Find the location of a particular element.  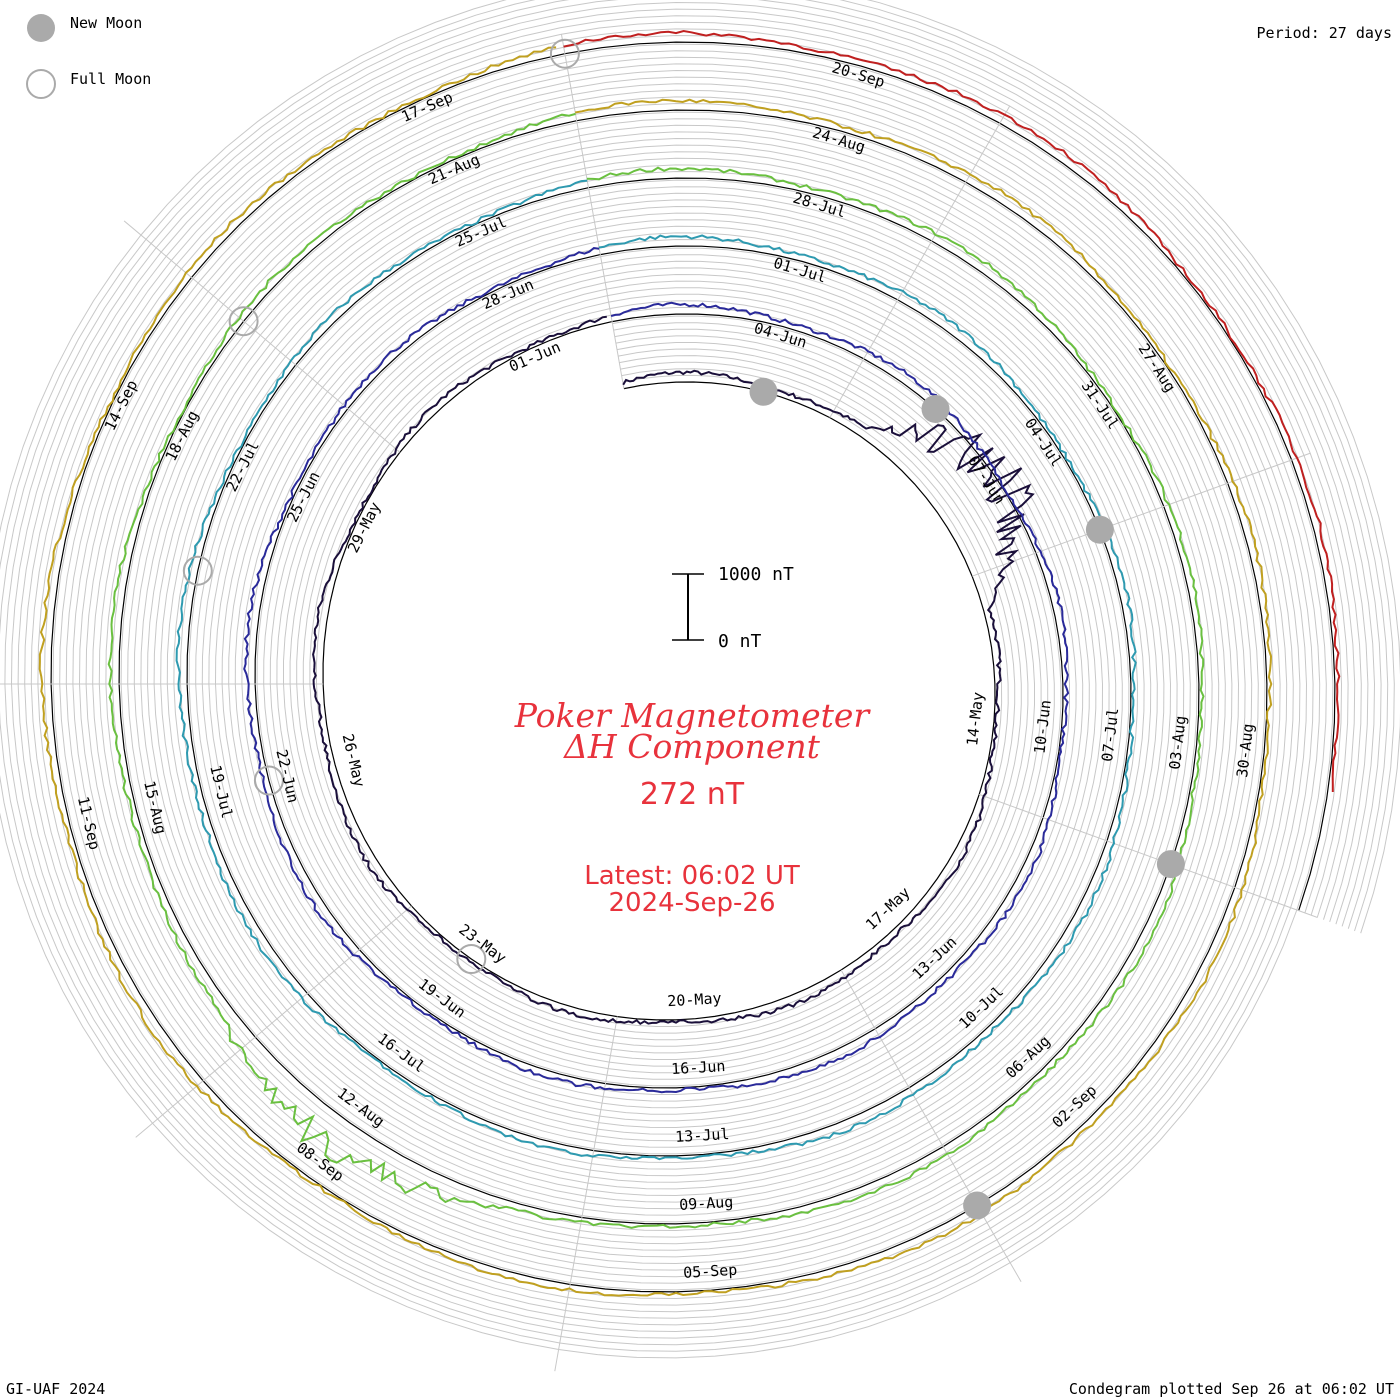

date-label: 12-Aug is located at coordinates (361, 1107).